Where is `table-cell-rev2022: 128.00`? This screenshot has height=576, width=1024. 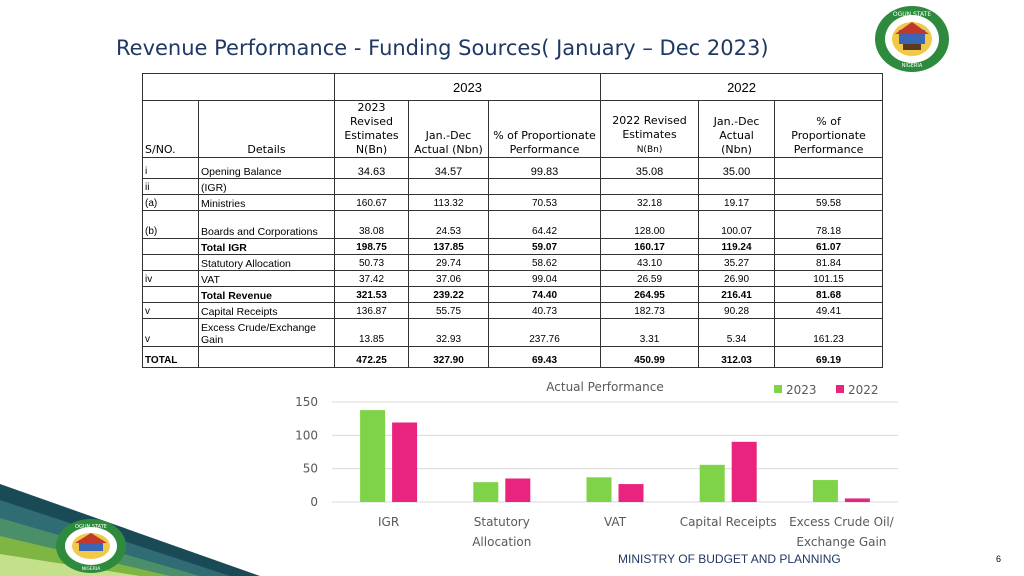
table-cell-rev2022: 128.00 is located at coordinates (650, 224).